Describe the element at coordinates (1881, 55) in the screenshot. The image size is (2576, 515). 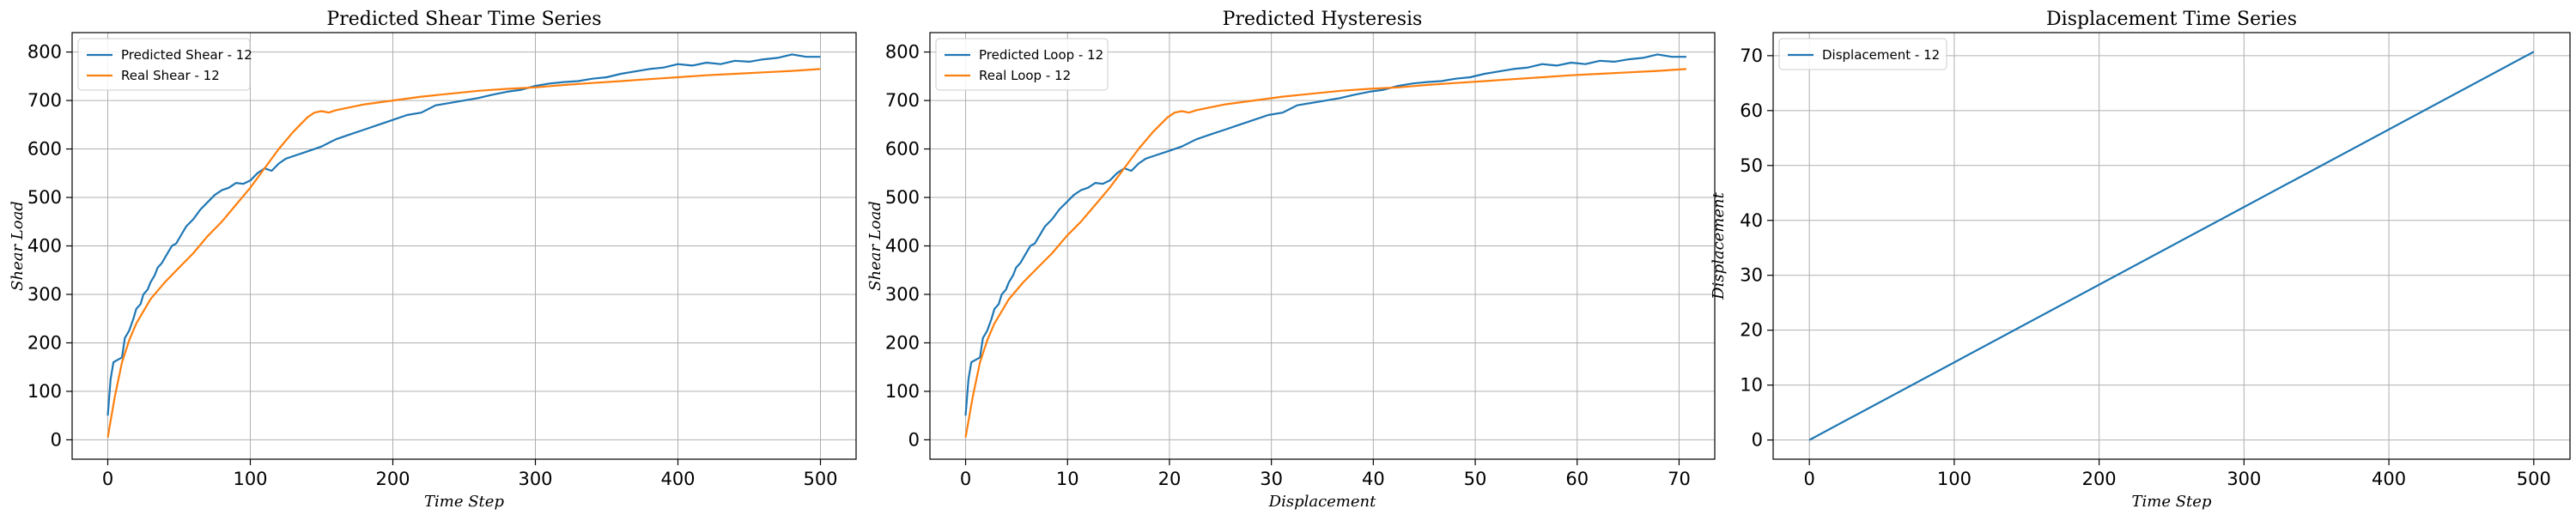
I see `legend-label: Displacement - 12` at that location.